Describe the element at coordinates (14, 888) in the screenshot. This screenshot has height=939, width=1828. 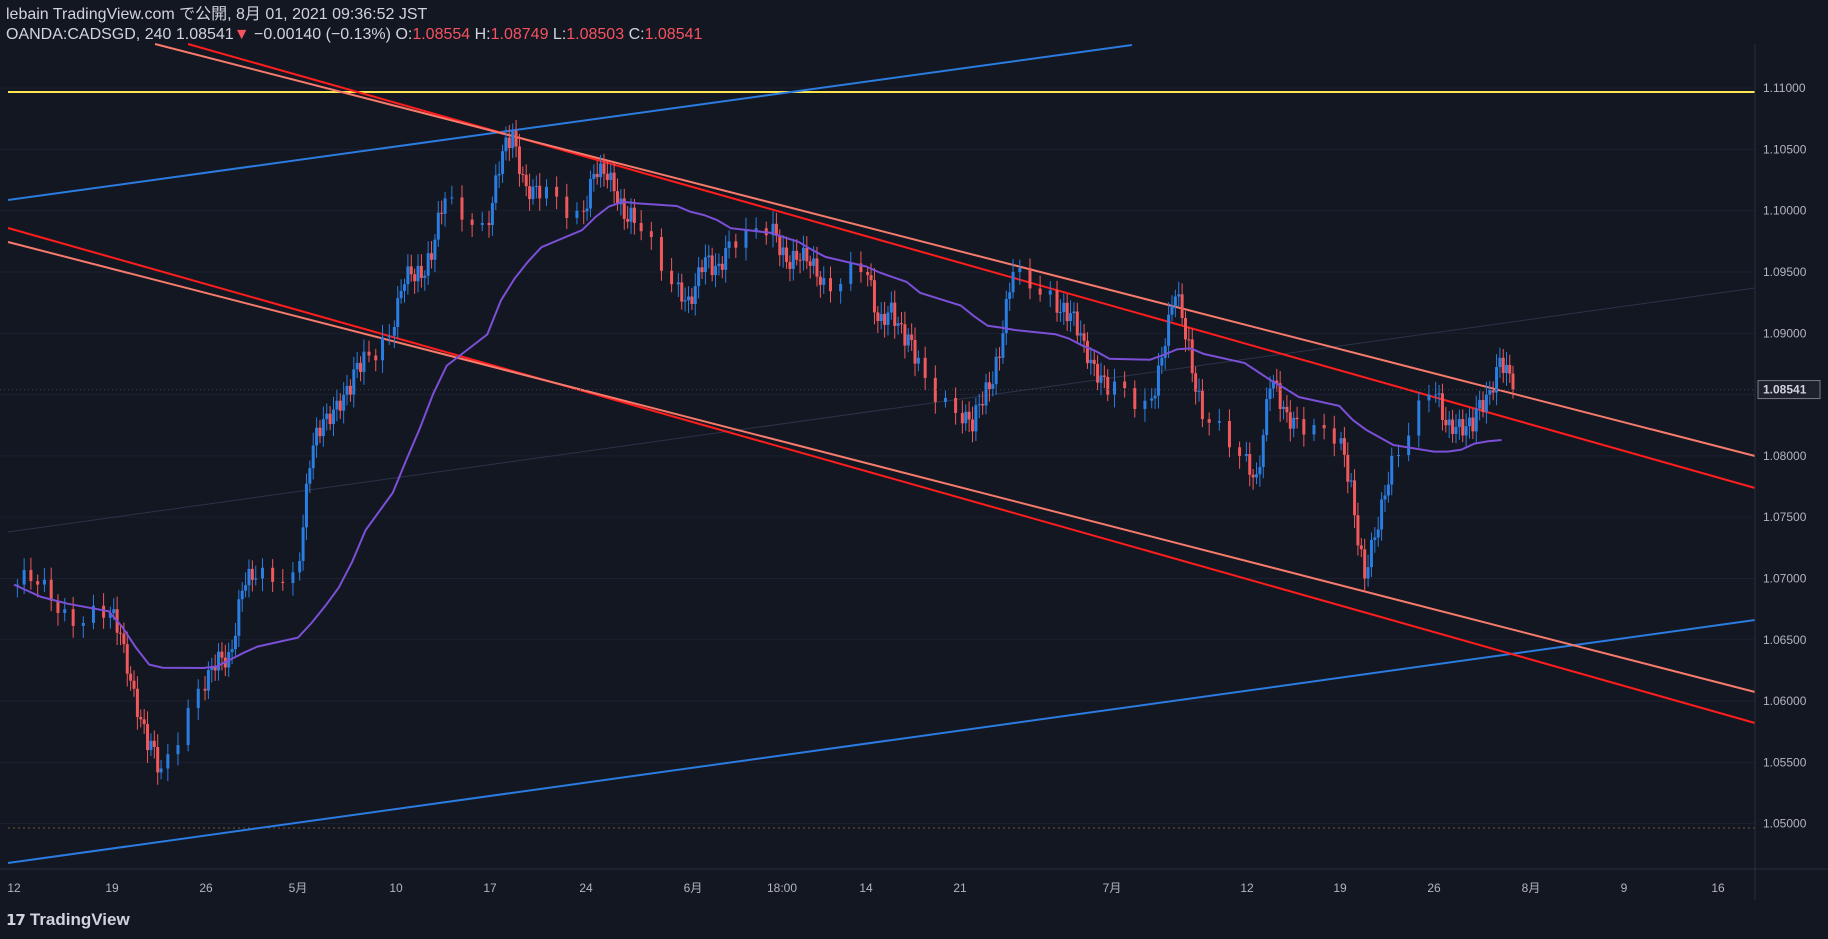
I see `x-tick-label: 12` at that location.